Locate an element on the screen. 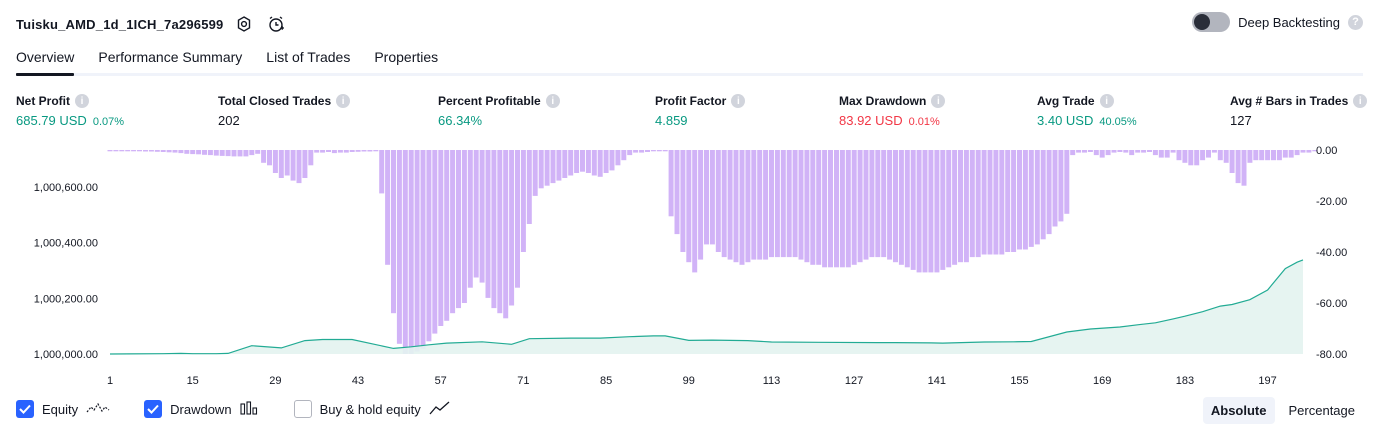 This screenshot has height=435, width=1379. legend-drawdown: Drawdown is located at coordinates (201, 409).